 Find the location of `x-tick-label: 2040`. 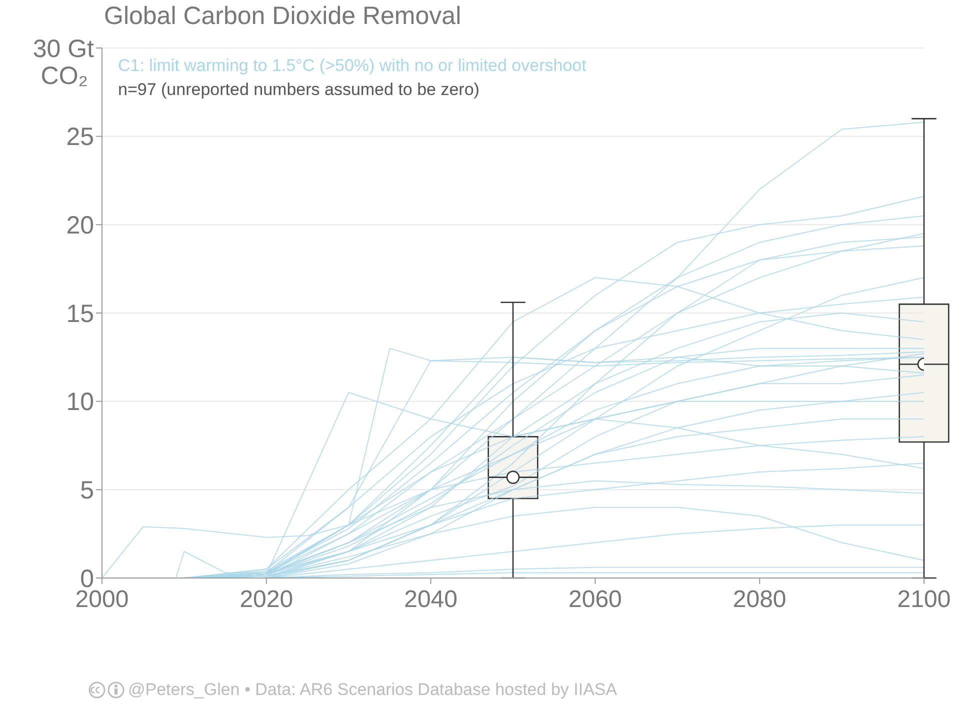

x-tick-label: 2040 is located at coordinates (431, 600).